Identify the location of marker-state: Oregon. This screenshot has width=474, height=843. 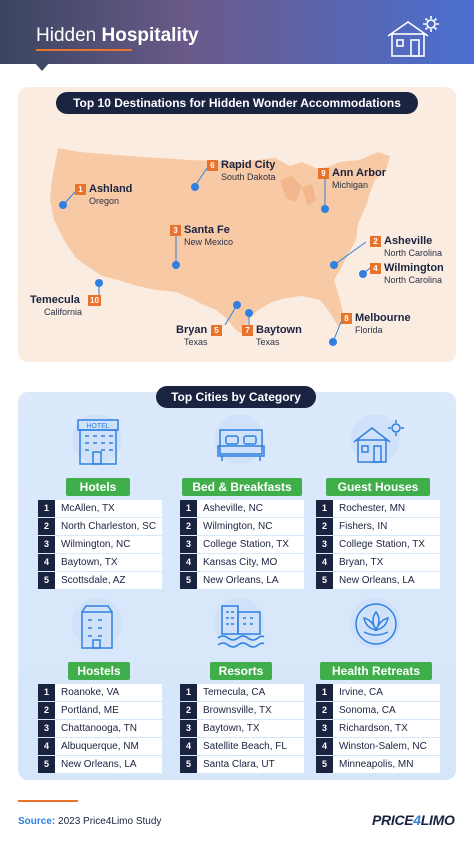
(104, 201).